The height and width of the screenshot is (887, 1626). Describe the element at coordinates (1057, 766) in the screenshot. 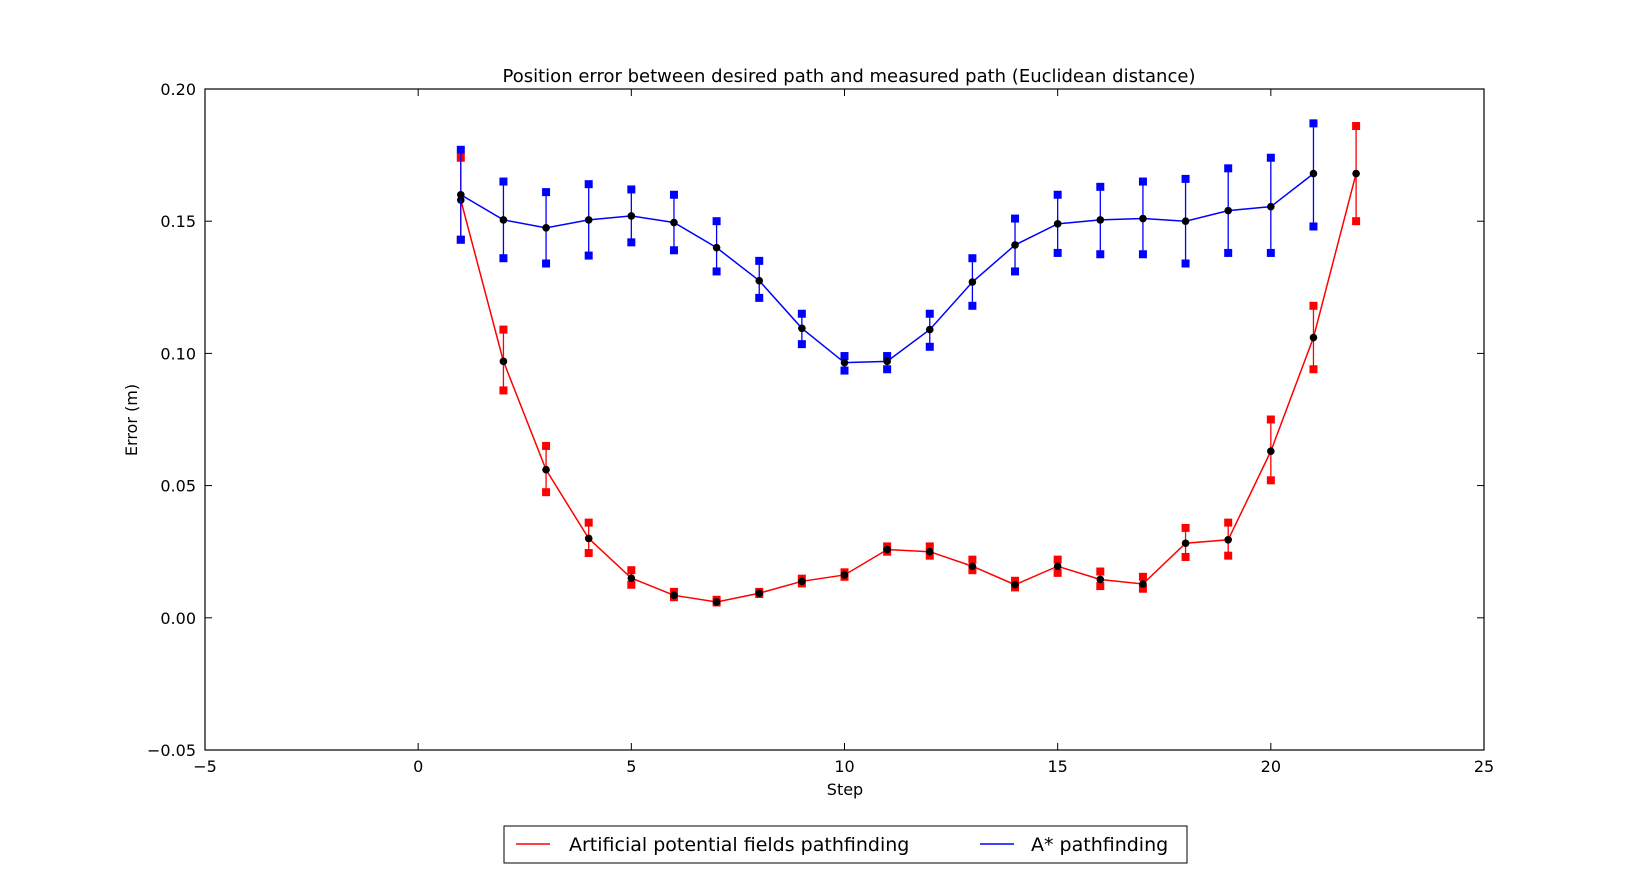

I see `x-tick-label: 15` at that location.